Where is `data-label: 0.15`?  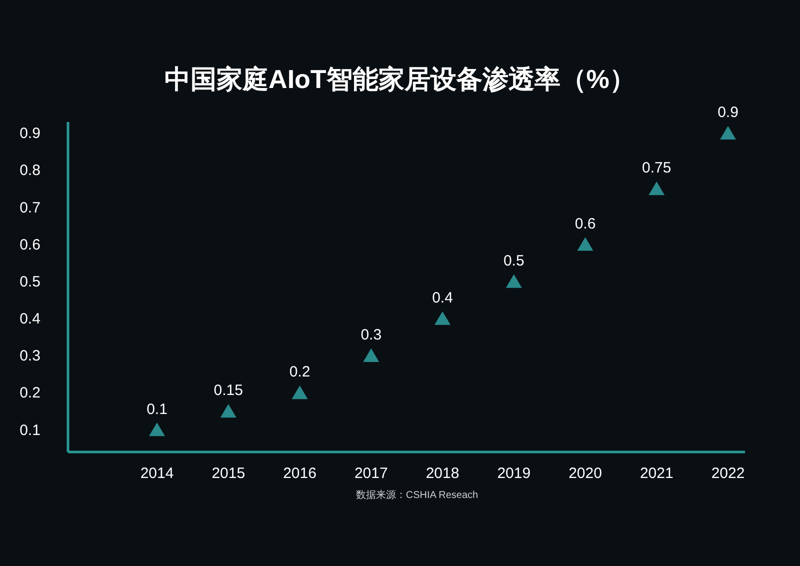
data-label: 0.15 is located at coordinates (228, 391).